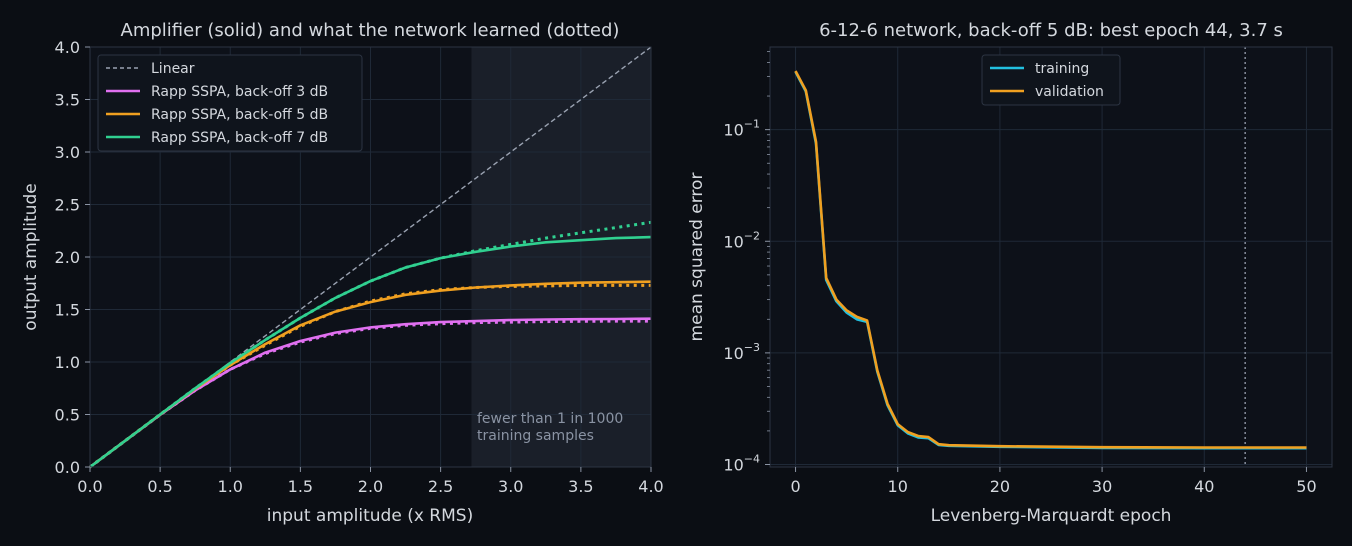 This screenshot has height=546, width=1352. Describe the element at coordinates (580, 486) in the screenshot. I see `left-x-tick-label: 3.5` at that location.